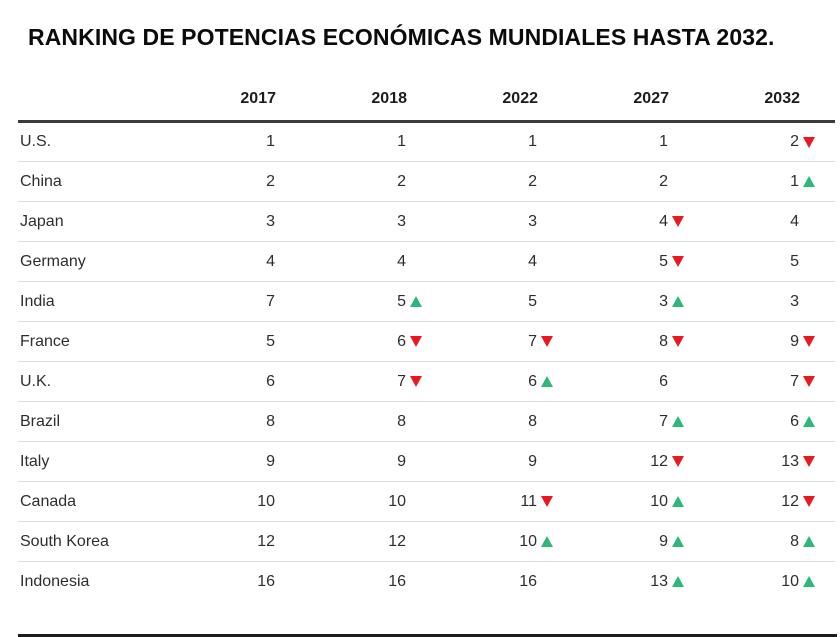 The height and width of the screenshot is (637, 840). Describe the element at coordinates (266, 541) in the screenshot. I see `rank-value: 12` at that location.